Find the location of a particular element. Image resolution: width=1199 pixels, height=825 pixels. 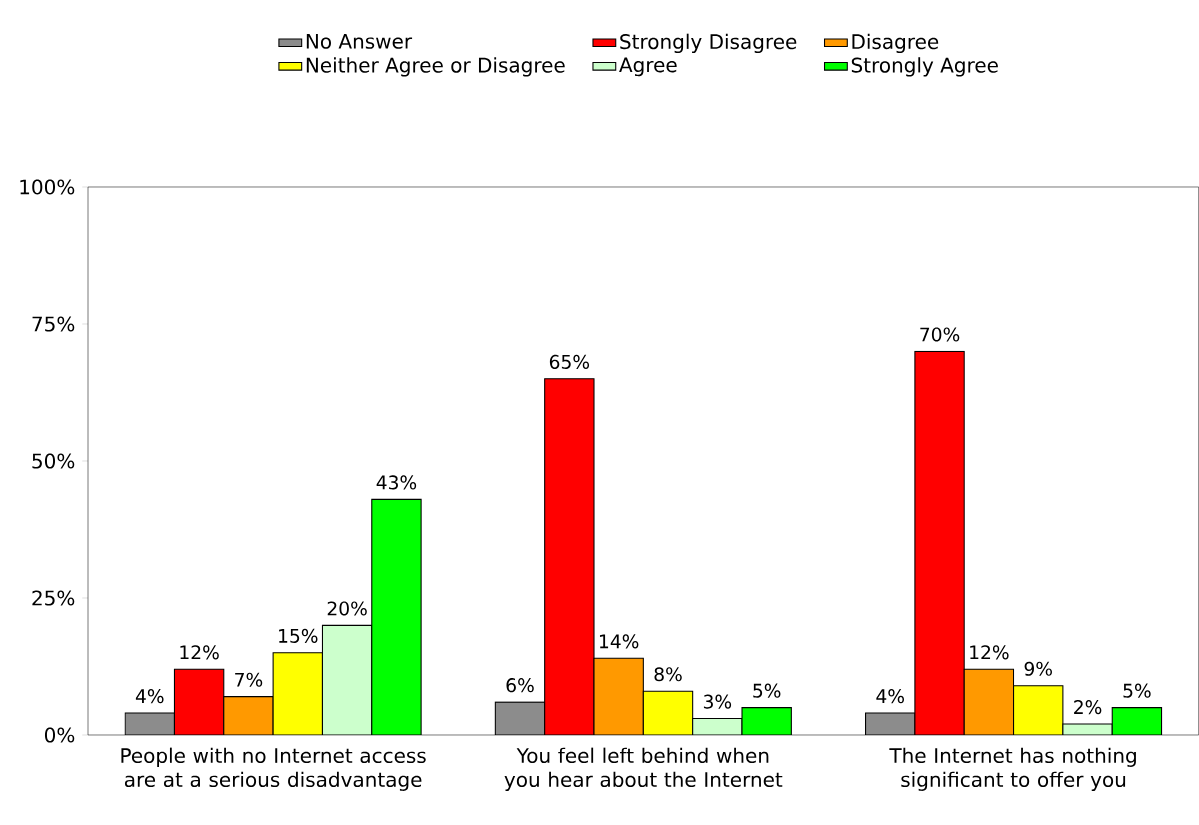

legend-label: Strongly Agree is located at coordinates (924, 67).